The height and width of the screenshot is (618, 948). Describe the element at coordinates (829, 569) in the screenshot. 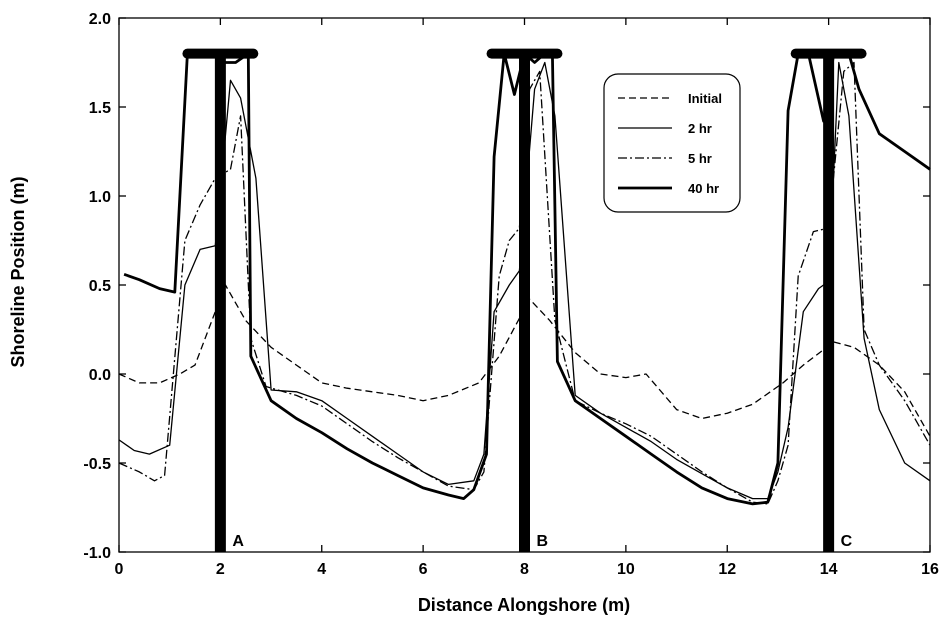

I see `x-tick-label: 14` at that location.